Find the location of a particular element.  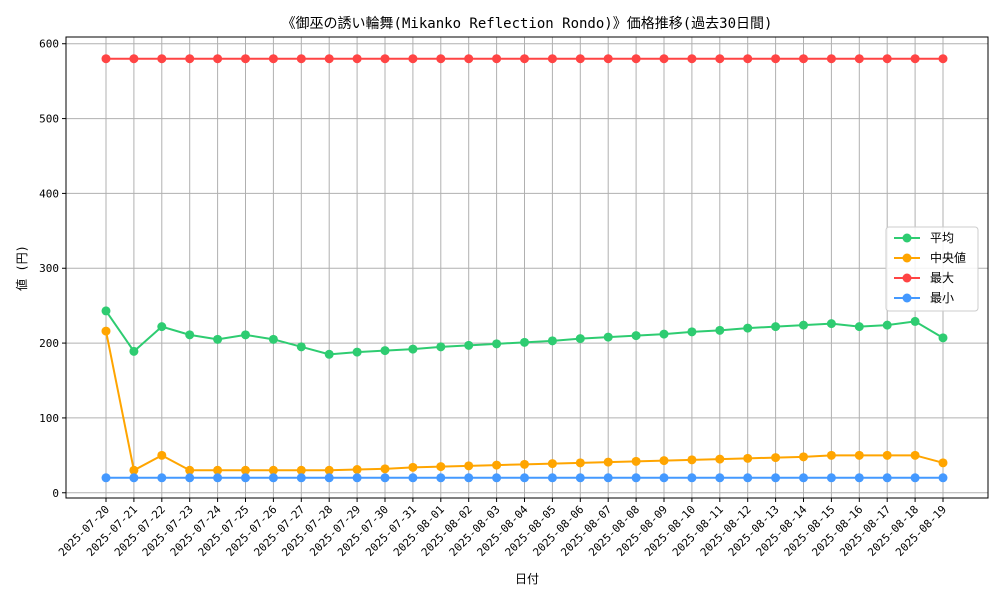

y-tick-label: 400 is located at coordinates (49, 193).